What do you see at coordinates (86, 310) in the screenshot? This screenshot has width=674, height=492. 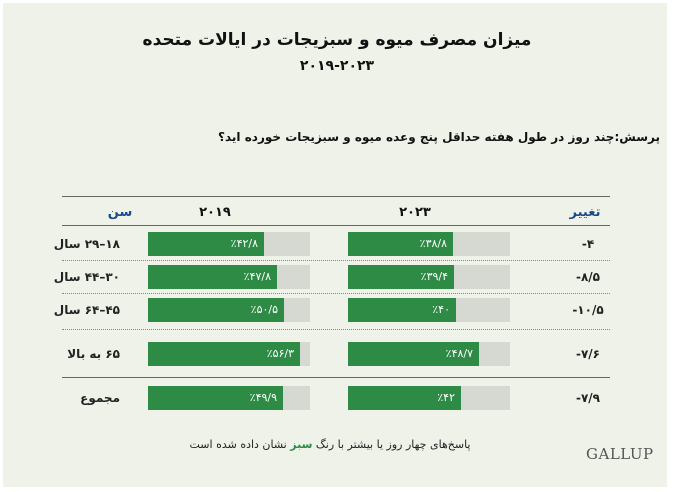 I see `row-label: ۴۵–۶۴ سال` at bounding box center [86, 310].